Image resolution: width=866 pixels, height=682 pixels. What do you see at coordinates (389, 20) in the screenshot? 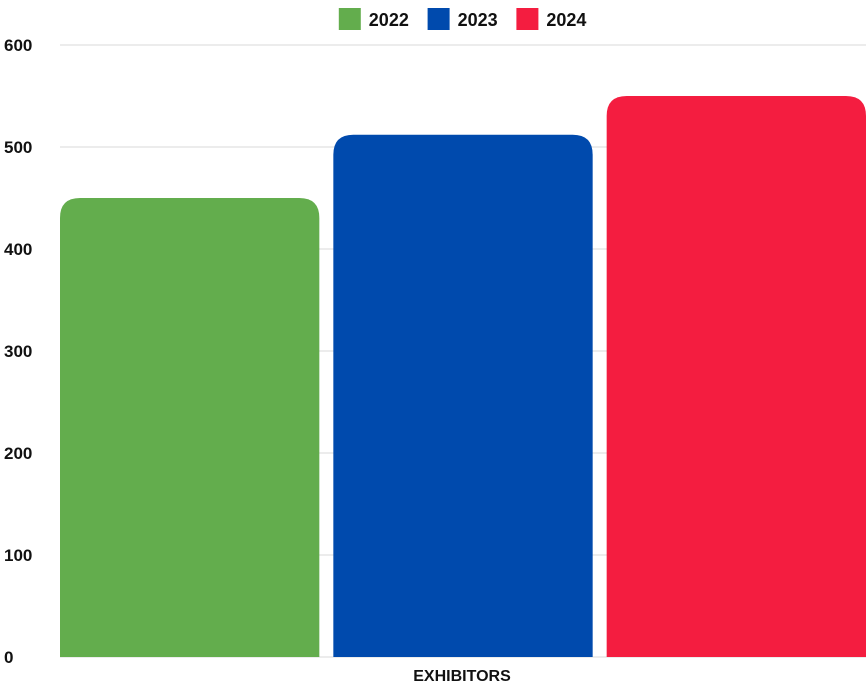
I see `legend-label-2022: 2022` at bounding box center [389, 20].